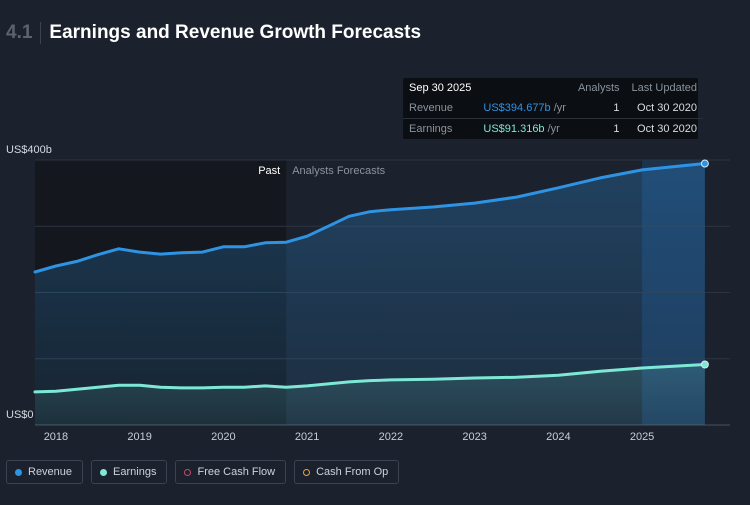 This screenshot has width=750, height=505. What do you see at coordinates (50, 472) in the screenshot?
I see `legend-label: Revenue` at bounding box center [50, 472].